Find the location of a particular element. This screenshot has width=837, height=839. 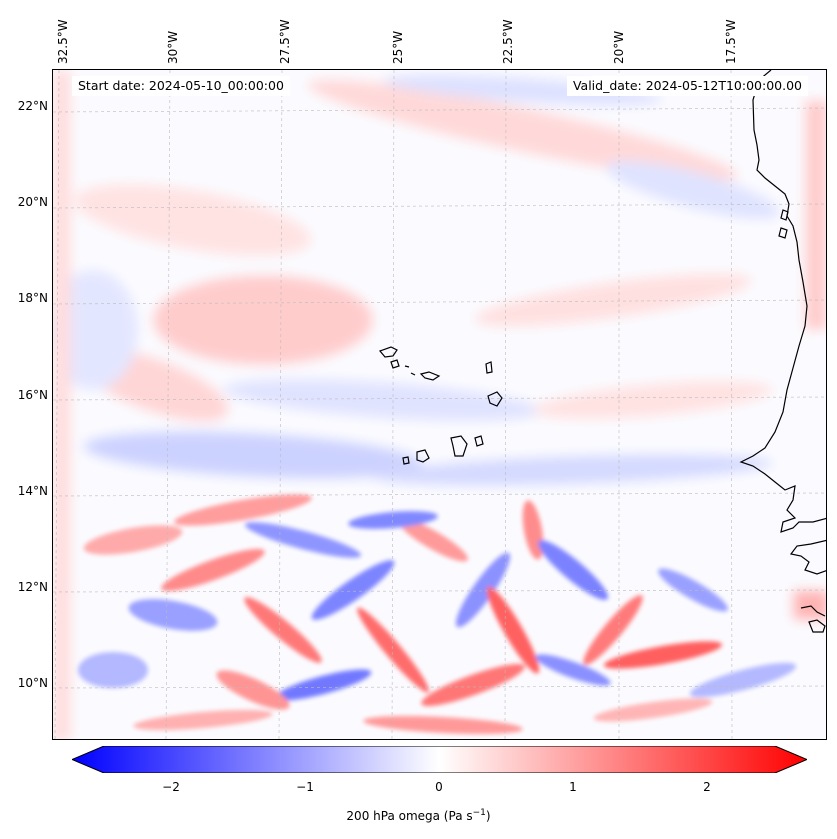

colorbar-tick: −1 is located at coordinates (305, 787).